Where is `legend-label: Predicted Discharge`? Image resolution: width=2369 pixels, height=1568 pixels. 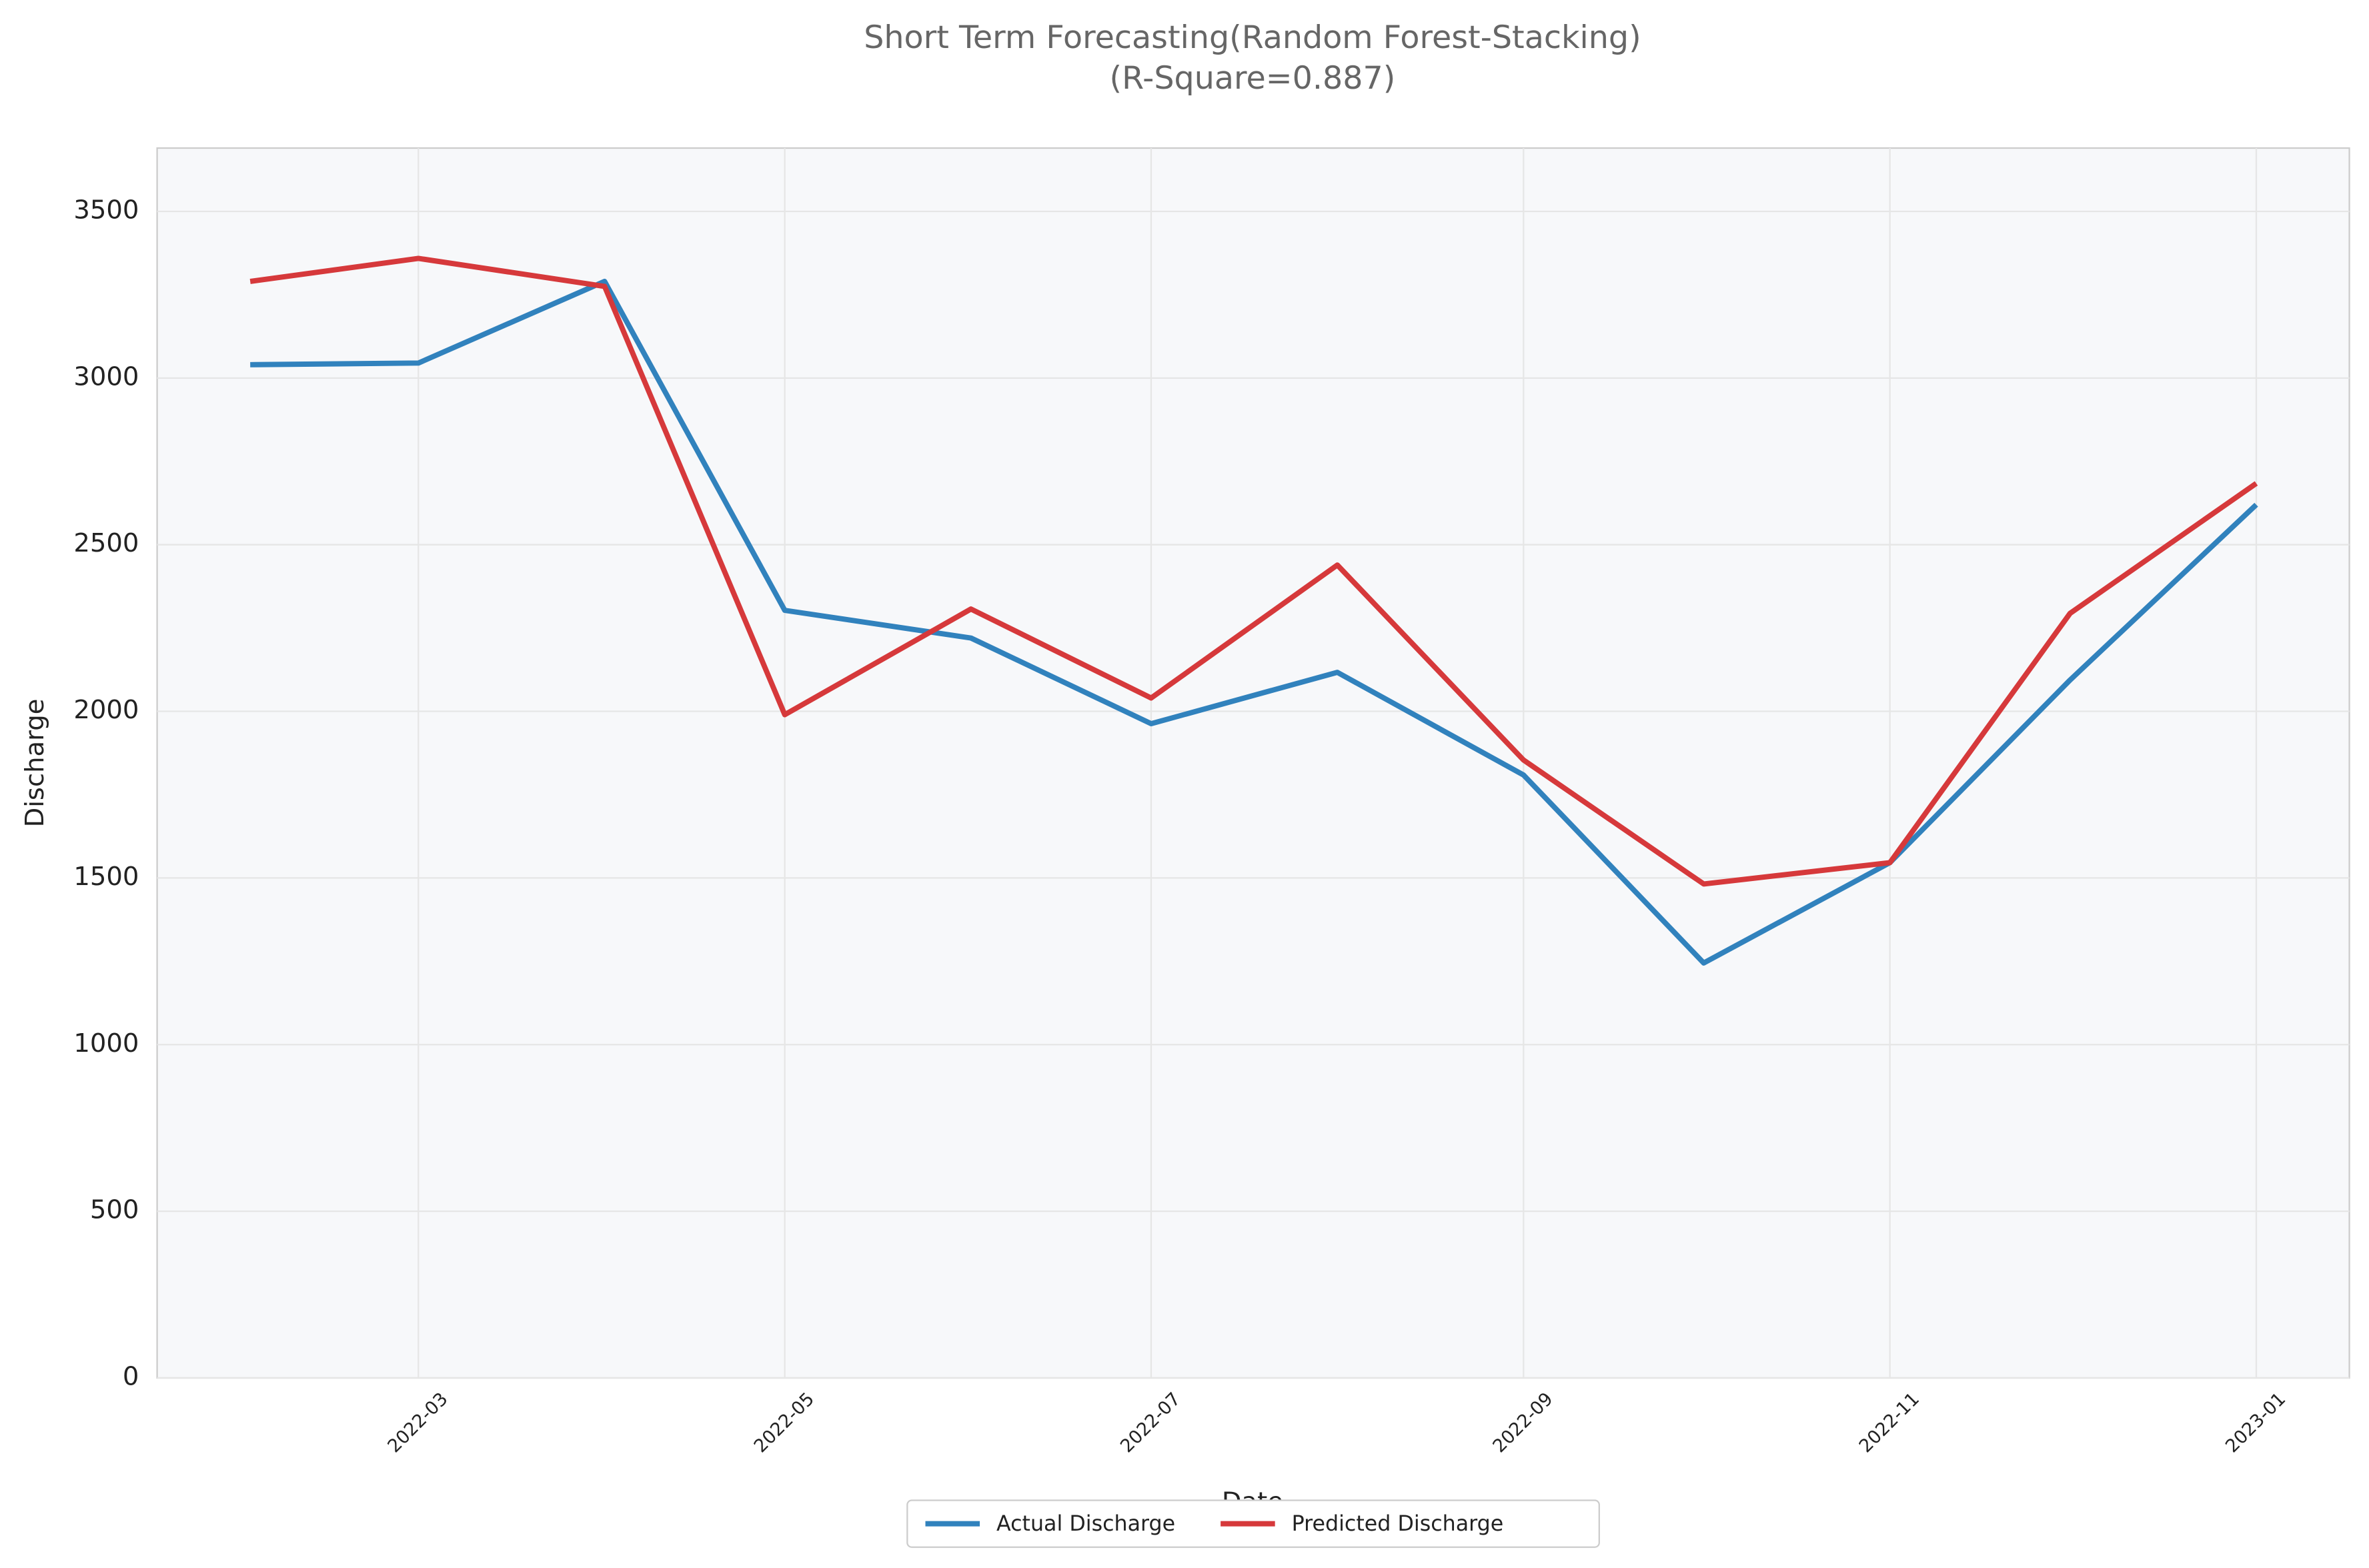 legend-label: Predicted Discharge is located at coordinates (1398, 1524).